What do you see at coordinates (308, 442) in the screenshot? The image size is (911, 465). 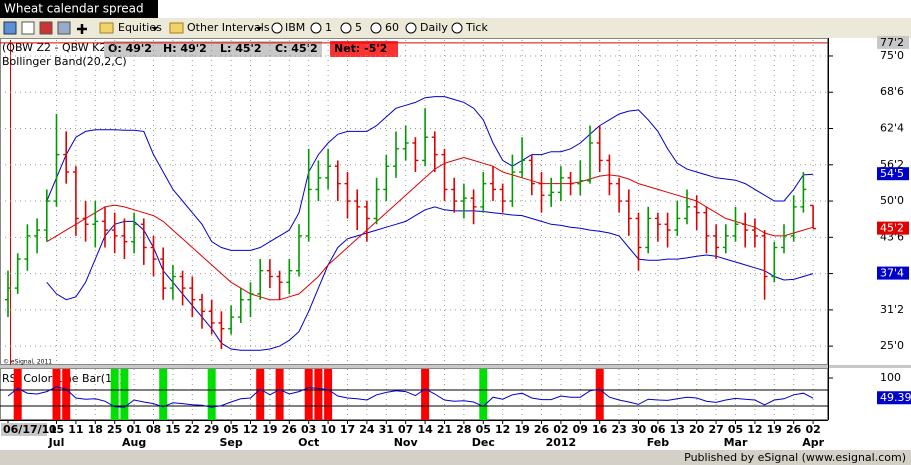 I see `month-label: Oct` at bounding box center [308, 442].